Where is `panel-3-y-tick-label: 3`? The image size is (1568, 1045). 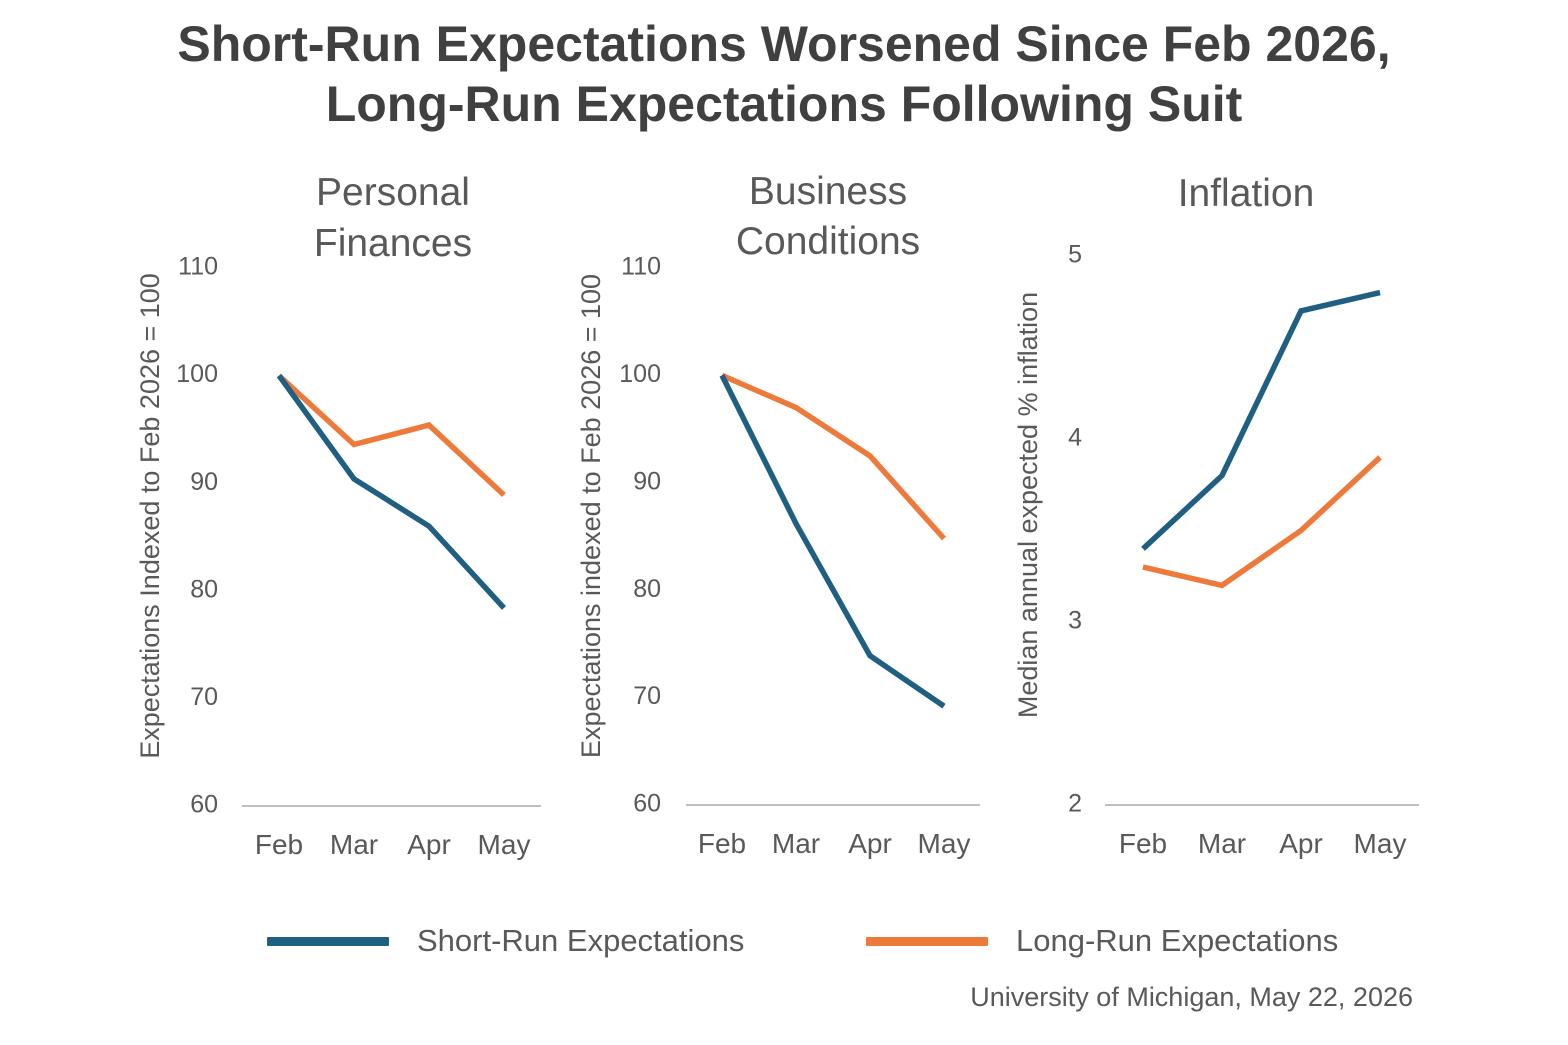 panel-3-y-tick-label: 3 is located at coordinates (1075, 621).